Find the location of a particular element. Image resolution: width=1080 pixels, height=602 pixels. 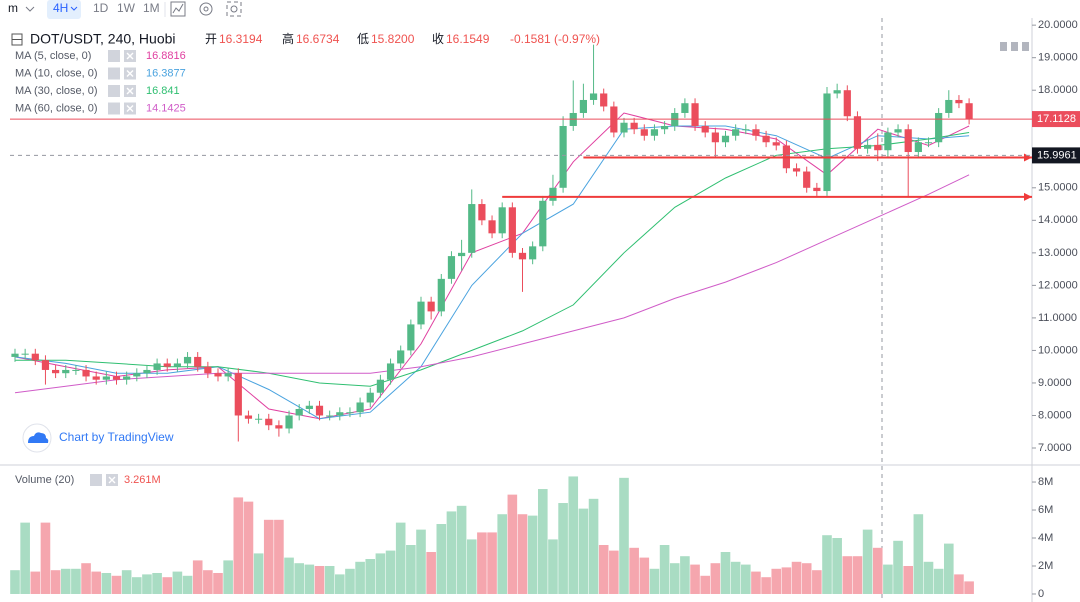

settings-icon is located at coordinates (206, 9).